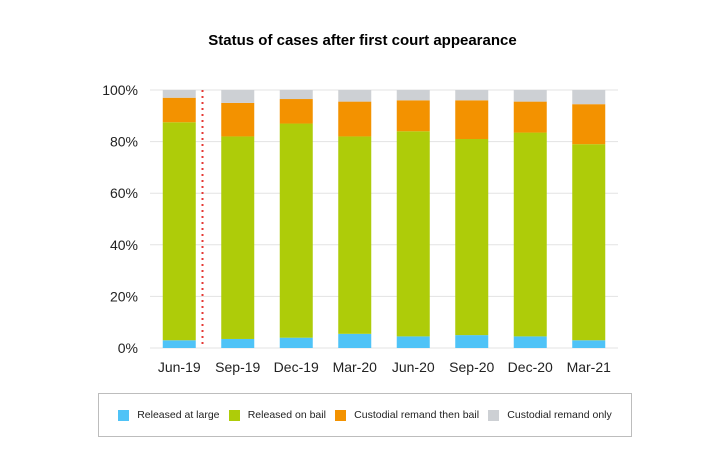 The image size is (725, 465). Describe the element at coordinates (296, 367) in the screenshot. I see `x-tick-label: Dec-19` at that location.